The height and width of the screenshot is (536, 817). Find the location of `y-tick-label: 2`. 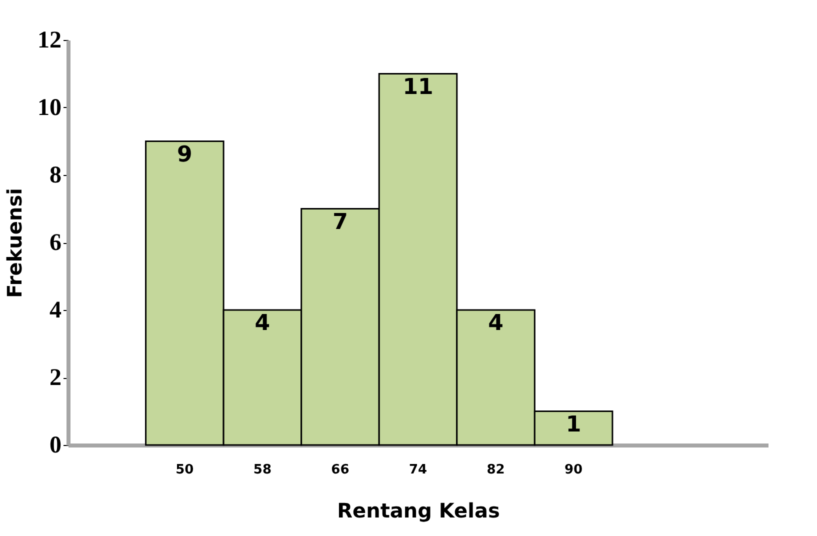

y-tick-label: 2 is located at coordinates (56, 378).